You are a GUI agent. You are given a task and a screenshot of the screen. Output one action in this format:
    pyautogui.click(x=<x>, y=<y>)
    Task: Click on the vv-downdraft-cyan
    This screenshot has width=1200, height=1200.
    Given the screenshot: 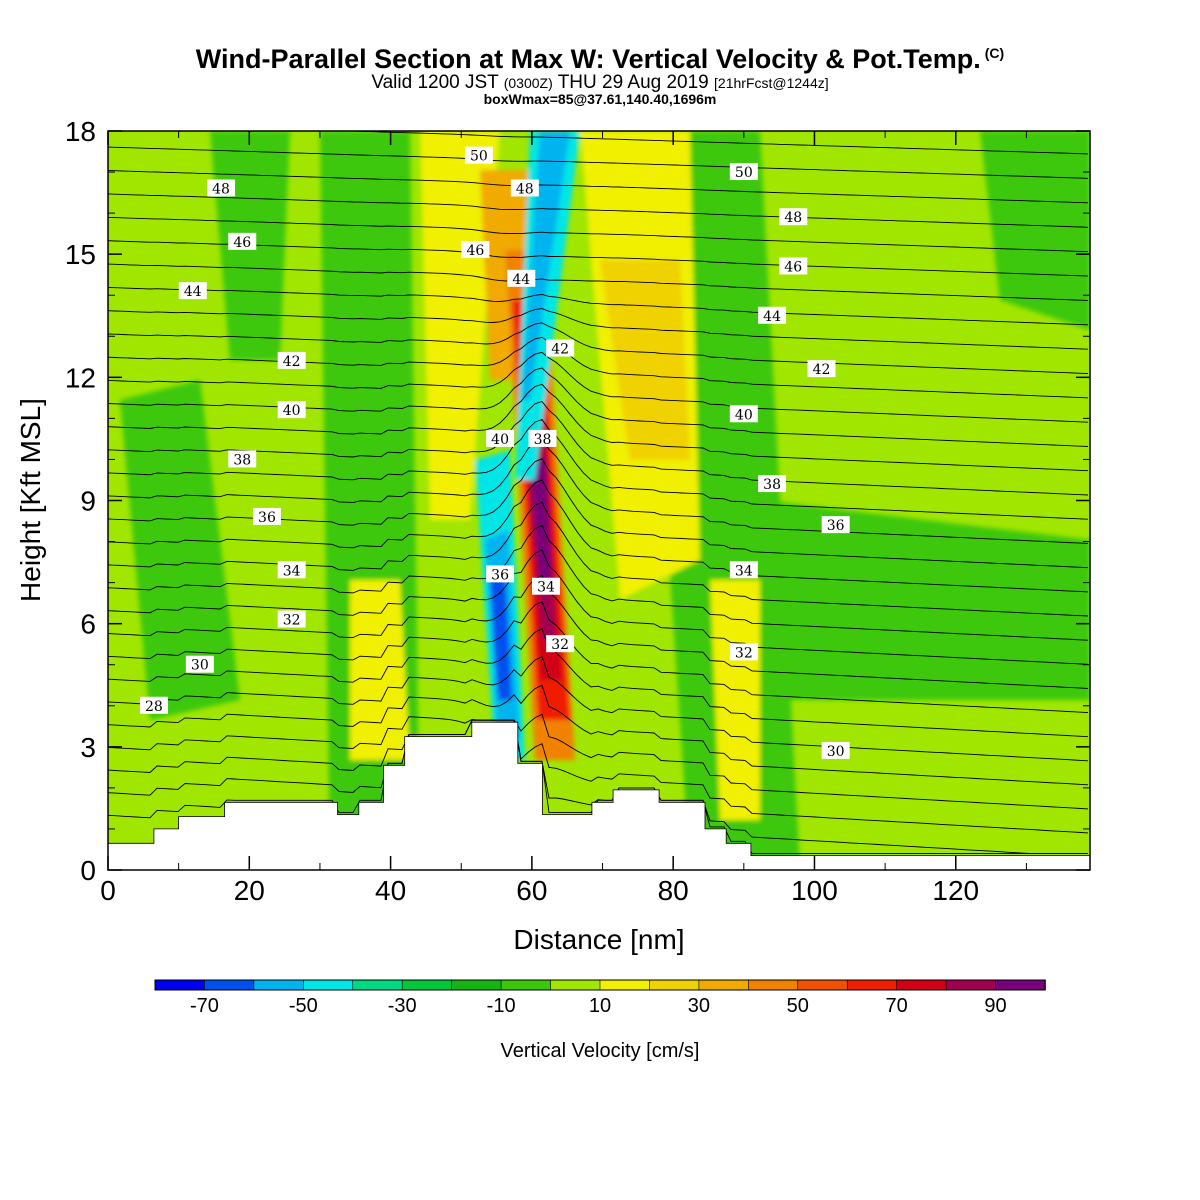 What is the action you would take?
    pyautogui.click(x=547, y=305)
    